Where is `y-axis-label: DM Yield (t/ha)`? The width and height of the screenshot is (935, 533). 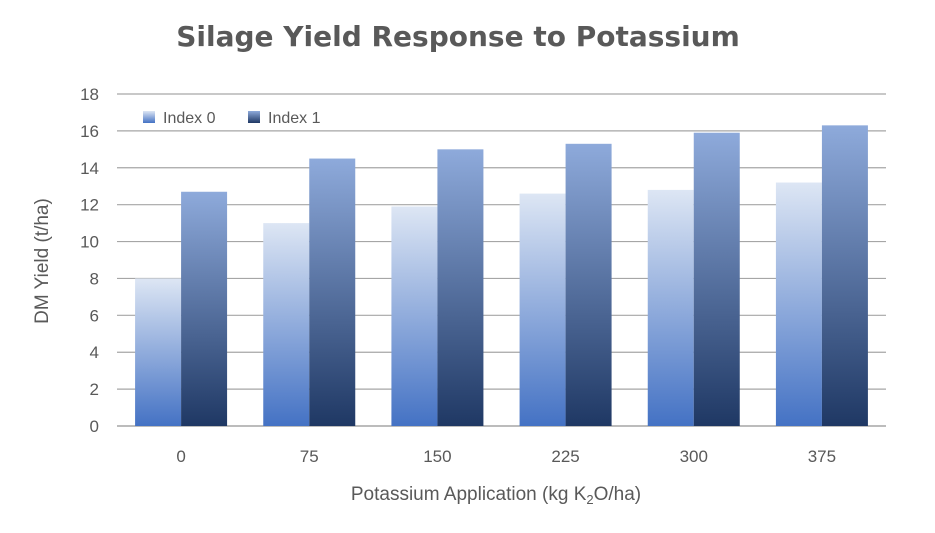
y-axis-label: DM Yield (t/ha) is located at coordinates (42, 261).